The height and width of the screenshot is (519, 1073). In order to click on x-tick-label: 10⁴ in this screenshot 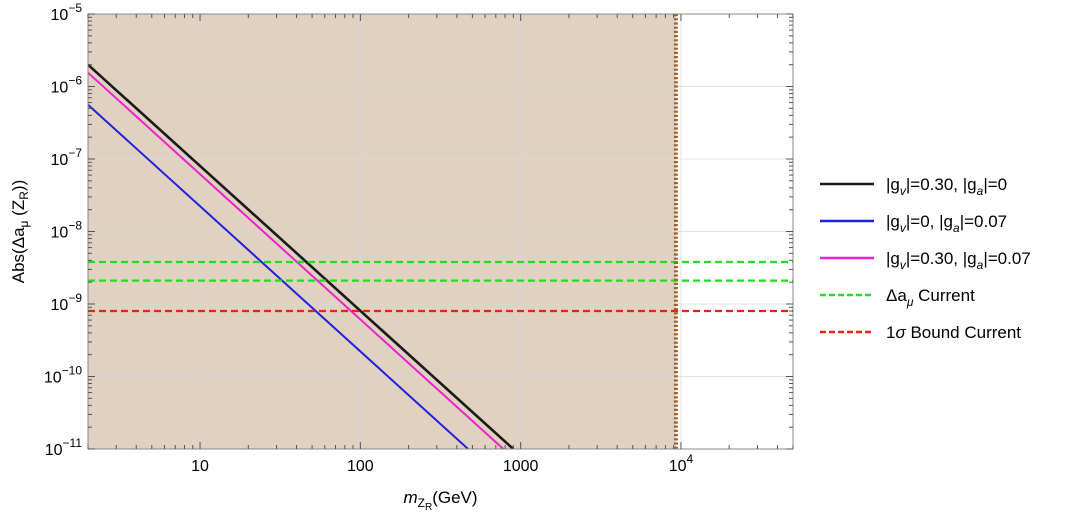, I will do `click(681, 463)`.